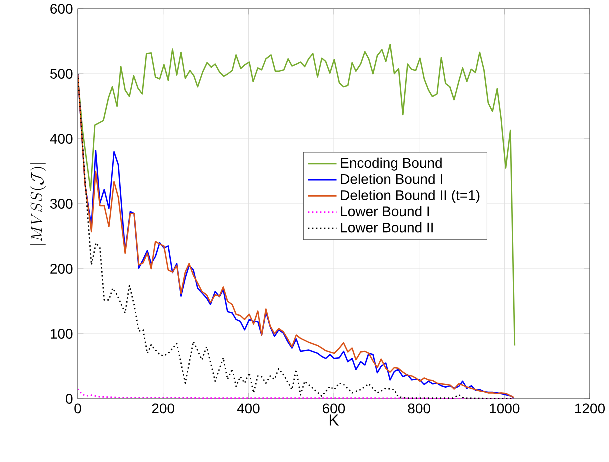 The width and height of the screenshot is (609, 462). What do you see at coordinates (61, 269) in the screenshot?
I see `y-tick-label: 200` at bounding box center [61, 269].